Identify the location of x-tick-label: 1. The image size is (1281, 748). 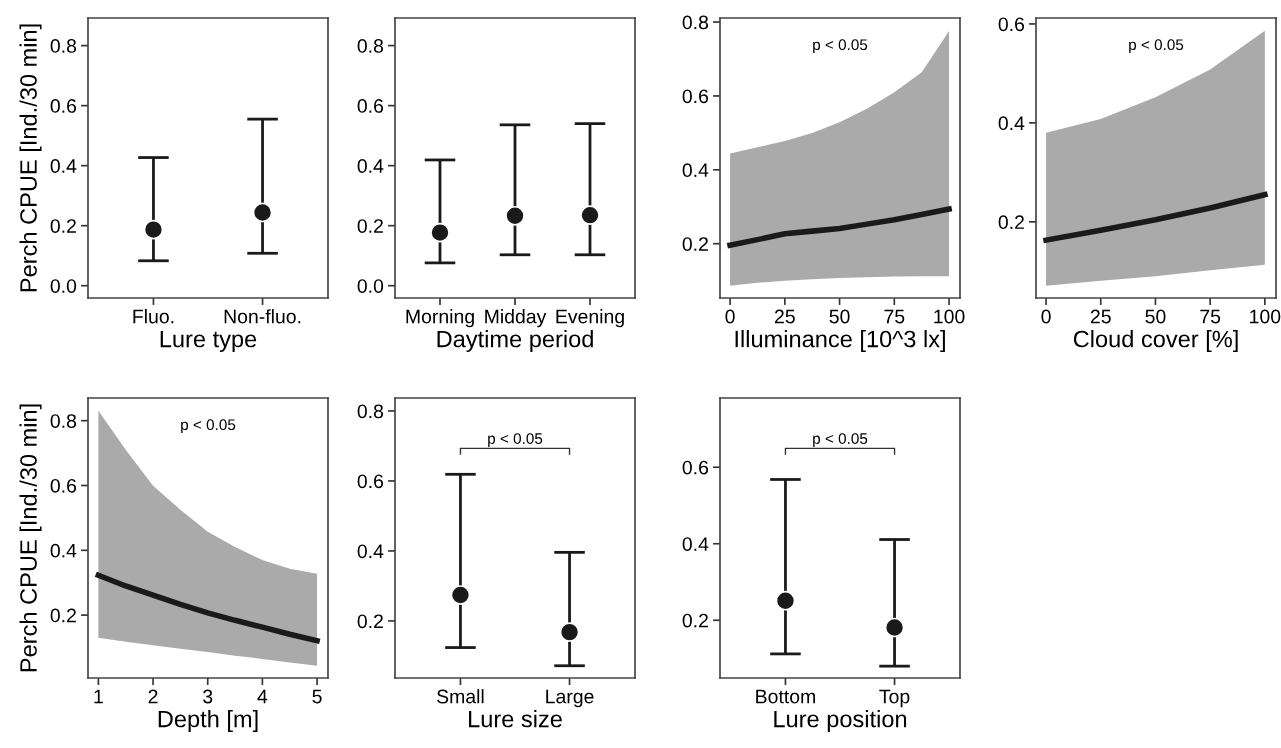
(98, 696).